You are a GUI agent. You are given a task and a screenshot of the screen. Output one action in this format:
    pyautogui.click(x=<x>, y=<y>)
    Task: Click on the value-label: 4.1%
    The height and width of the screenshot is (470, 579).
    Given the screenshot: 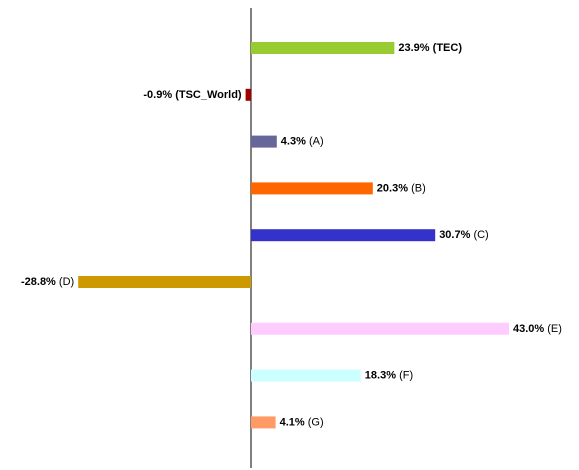 What is the action you would take?
    pyautogui.click(x=292, y=422)
    